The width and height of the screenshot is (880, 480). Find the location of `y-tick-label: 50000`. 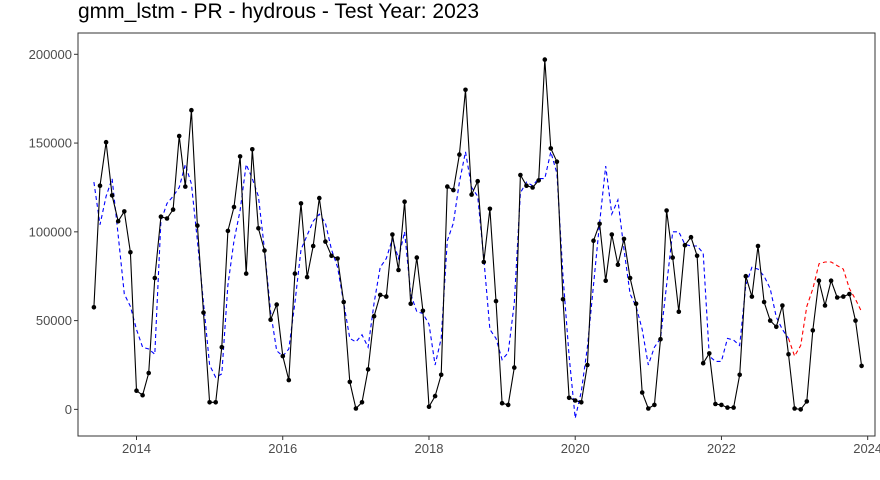

y-tick-label: 50000 is located at coordinates (54, 320).